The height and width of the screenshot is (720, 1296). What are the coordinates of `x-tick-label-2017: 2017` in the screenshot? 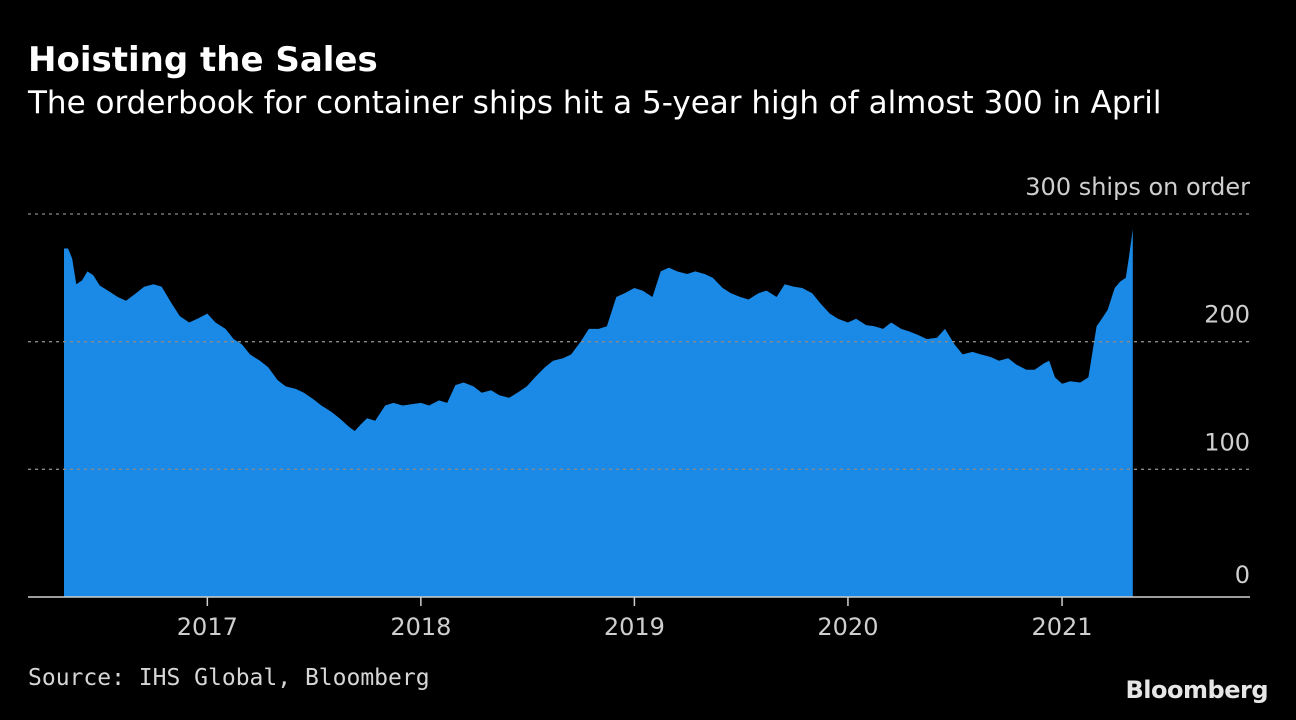 It's located at (207, 627).